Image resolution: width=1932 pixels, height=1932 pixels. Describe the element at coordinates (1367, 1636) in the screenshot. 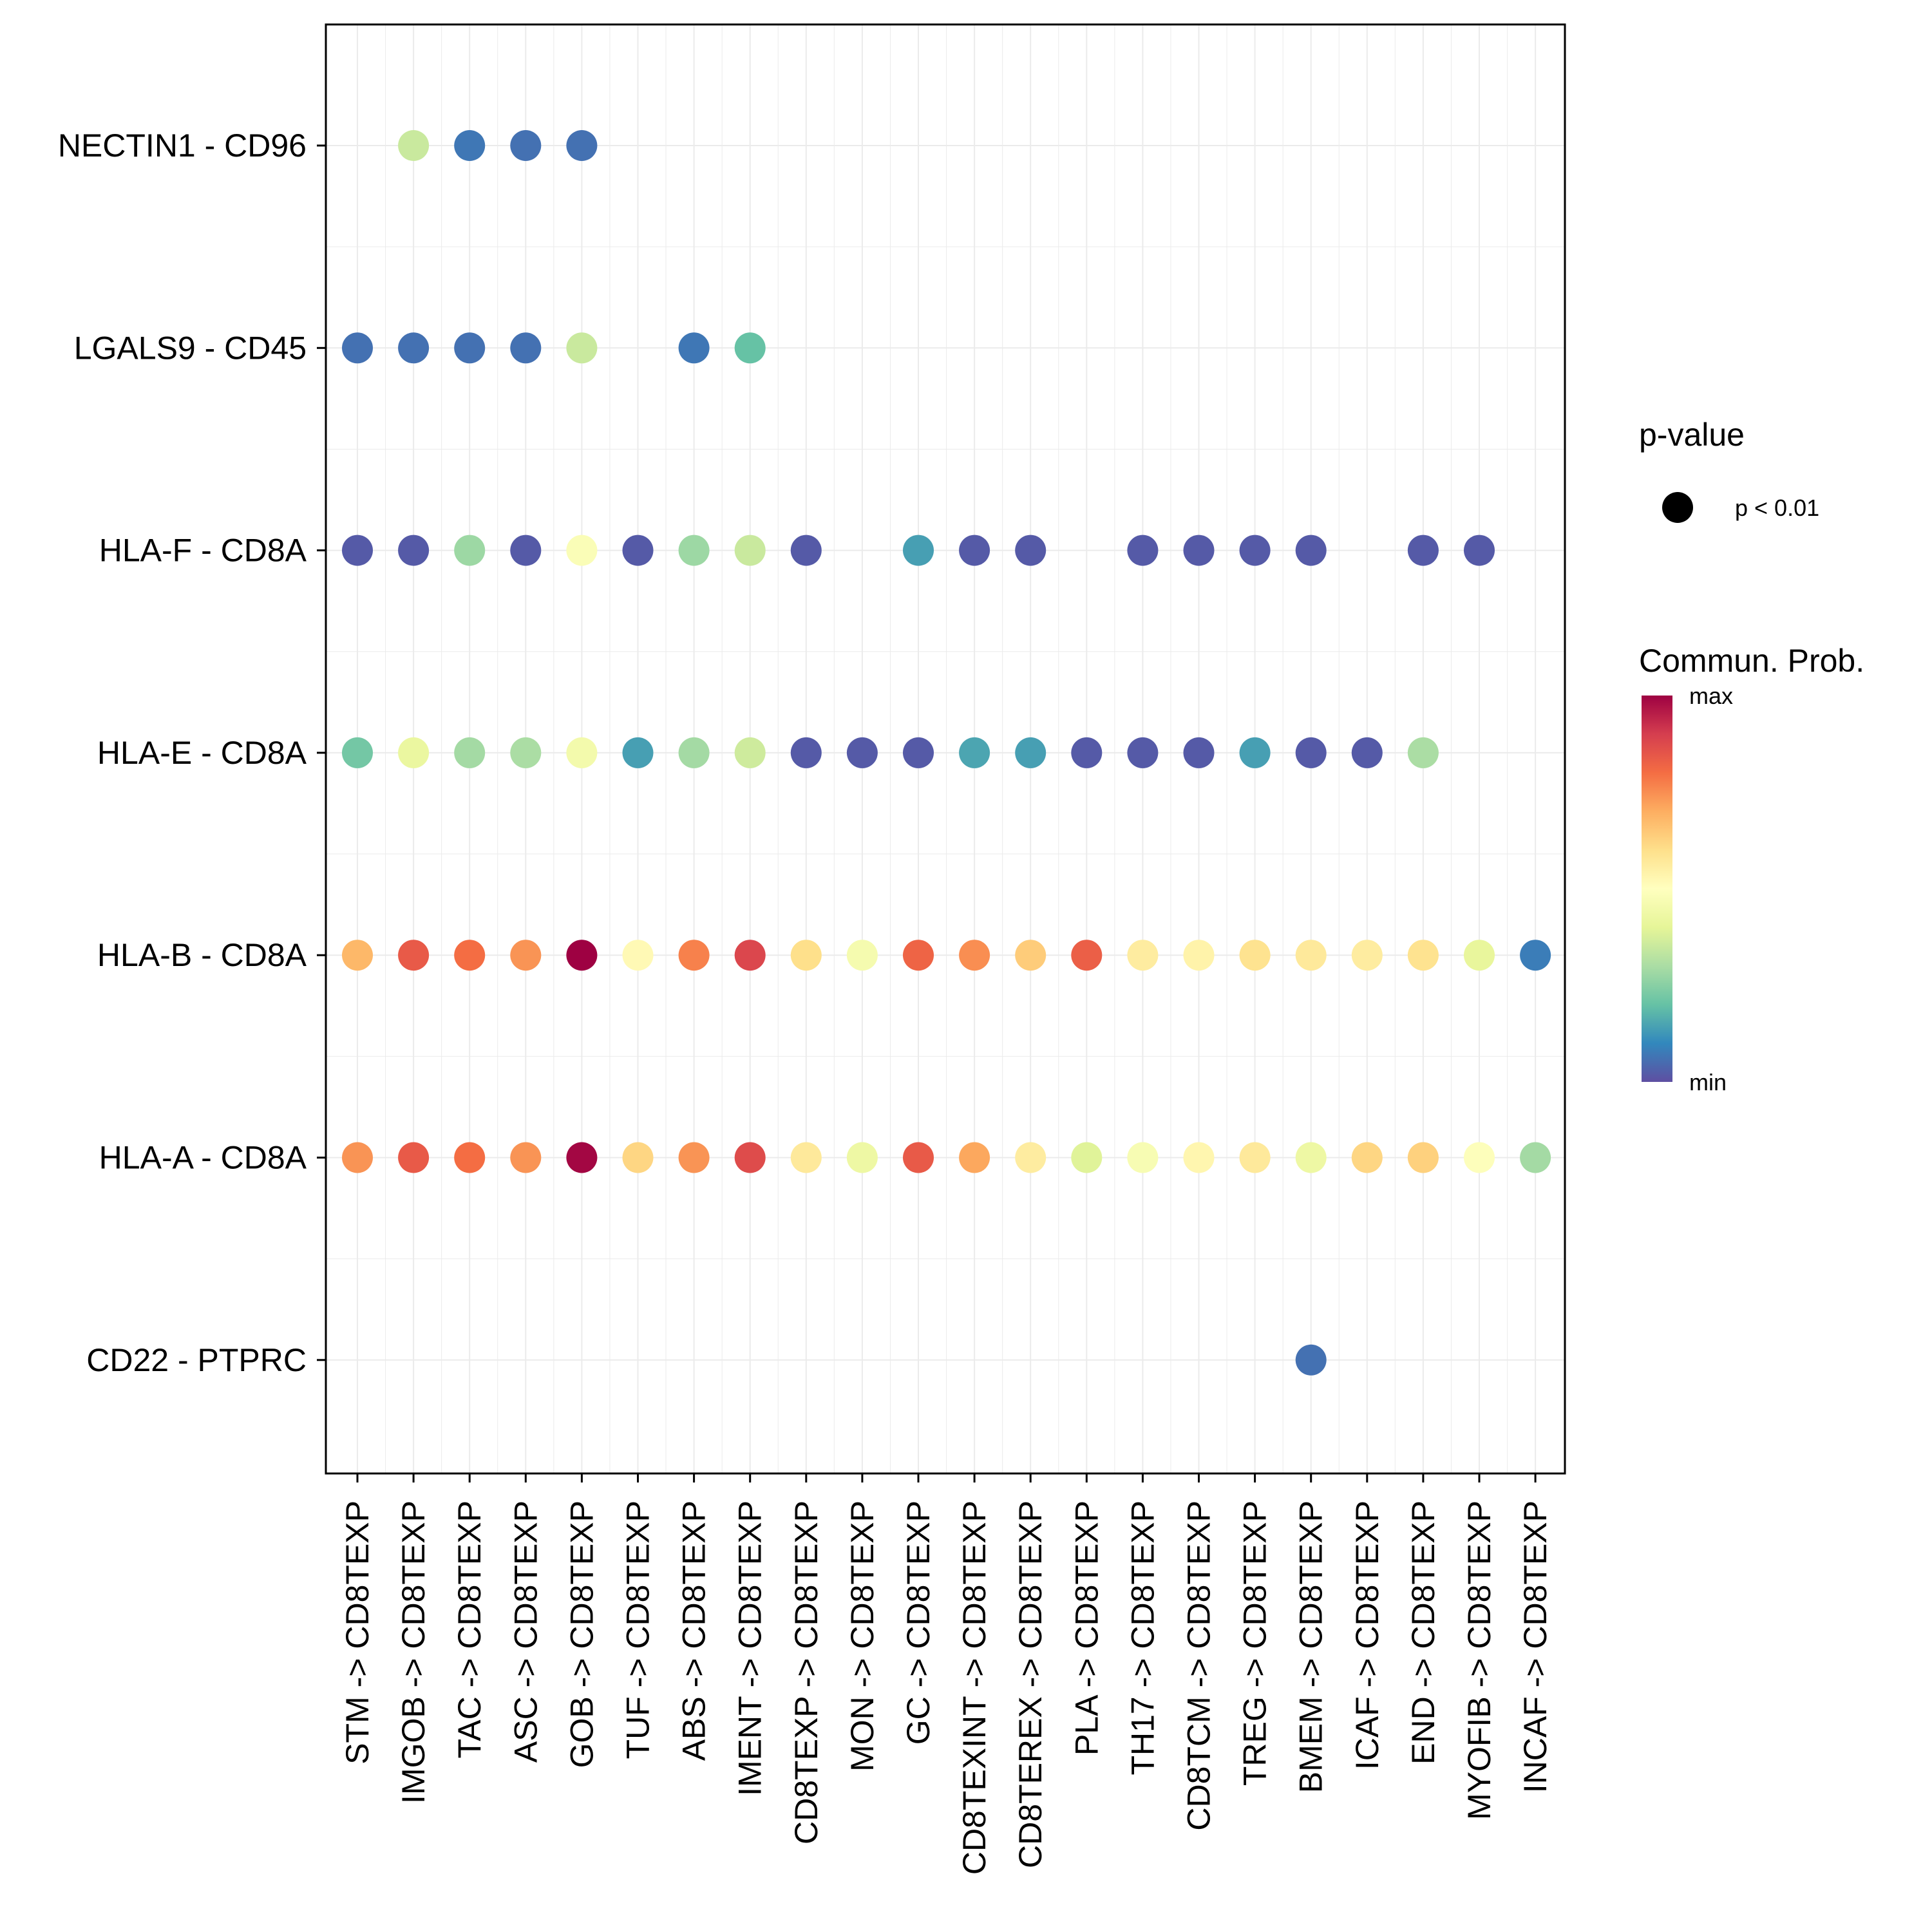

I see `x-tick-label: ICAF -> CD8TEXP` at that location.